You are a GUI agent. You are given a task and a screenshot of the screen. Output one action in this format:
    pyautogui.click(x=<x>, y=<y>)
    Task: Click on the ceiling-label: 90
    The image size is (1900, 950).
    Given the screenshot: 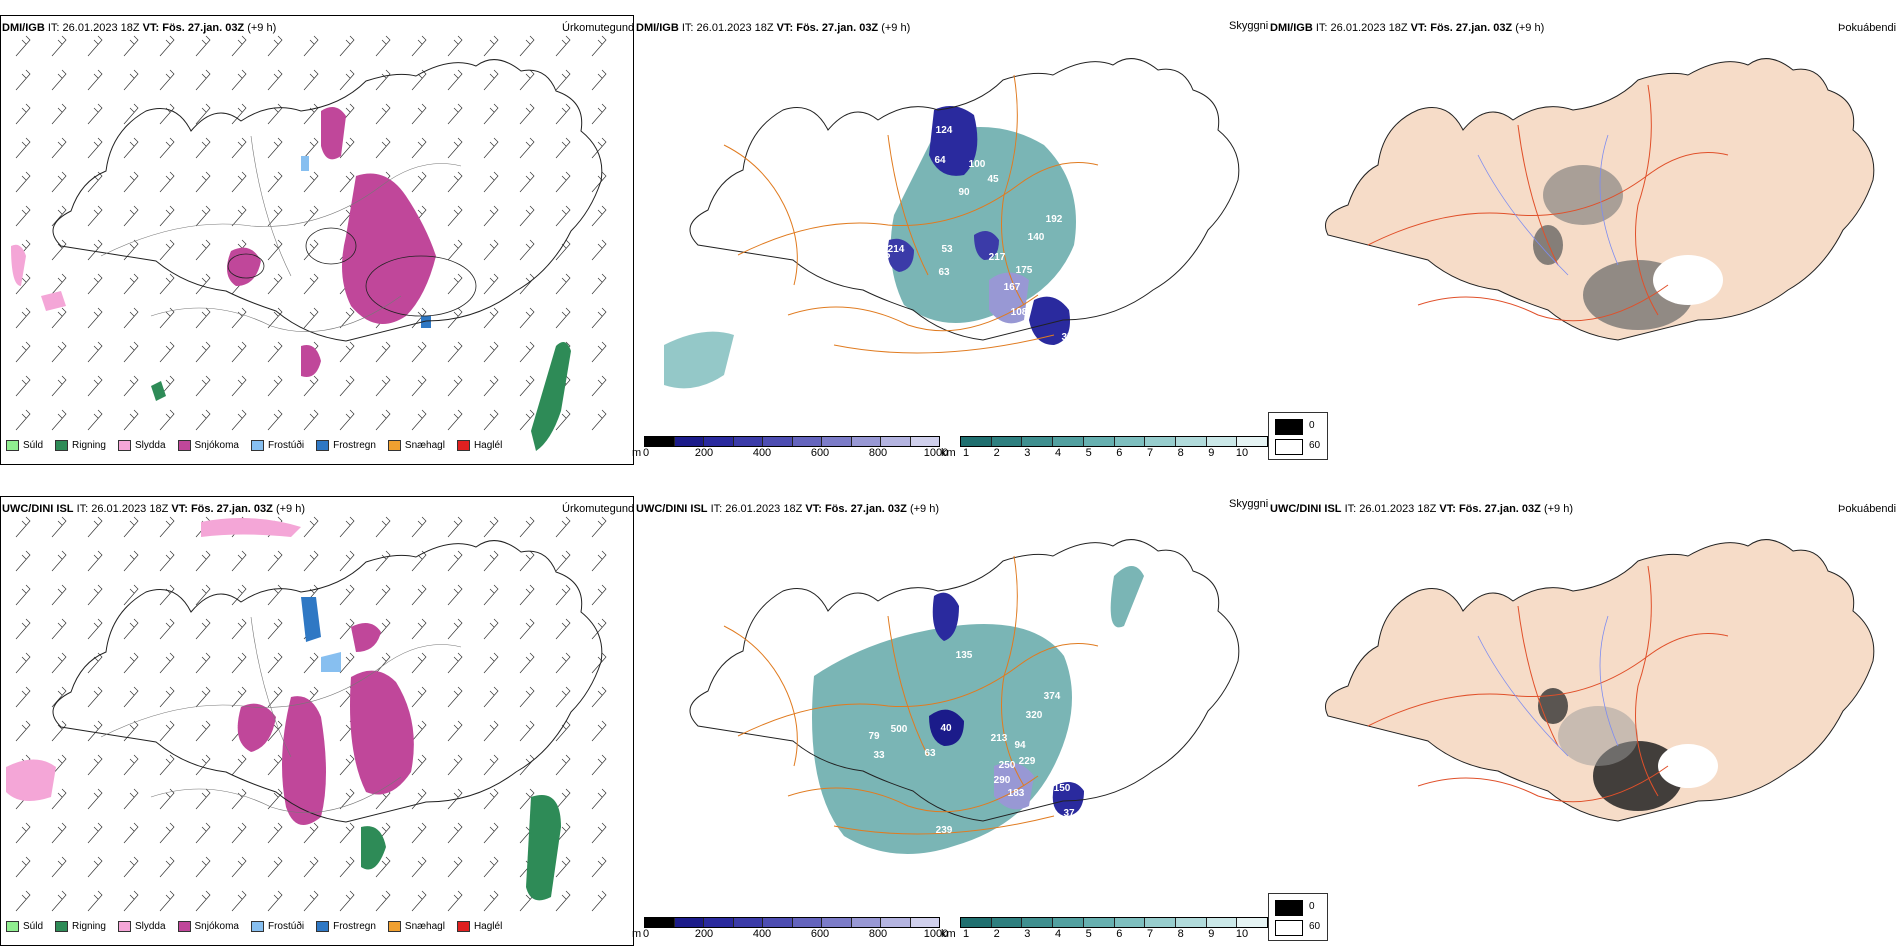 What is the action you would take?
    pyautogui.click(x=964, y=192)
    